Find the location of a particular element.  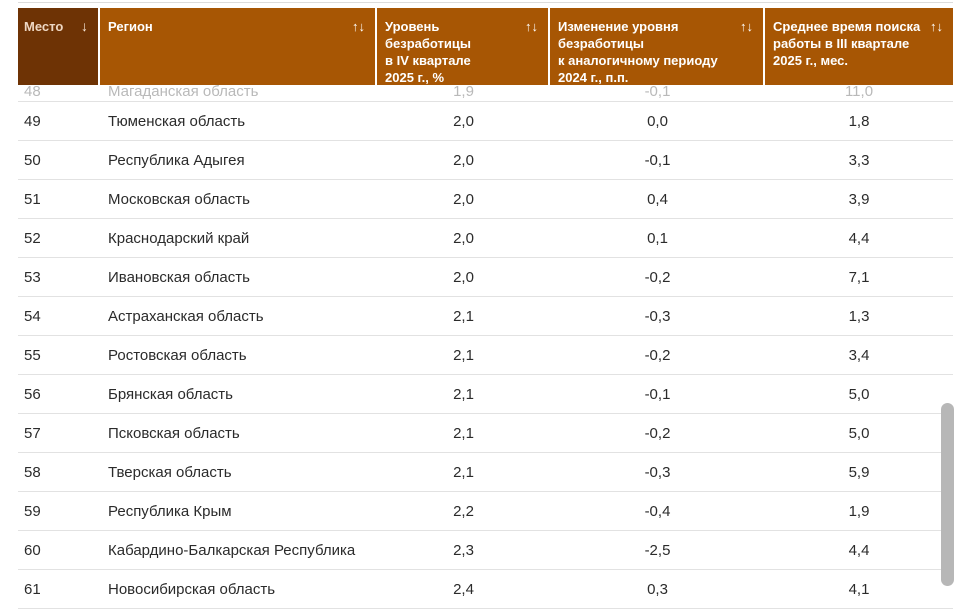

table-row: 54 Астраханская область 2,1 -0,3 1,3 is located at coordinates (485, 316).